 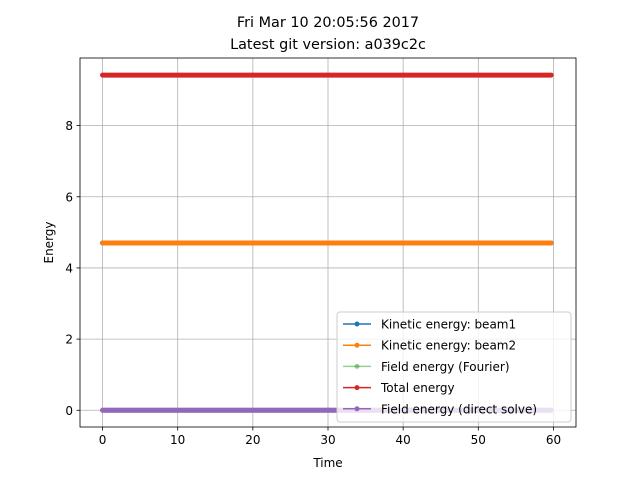 What do you see at coordinates (69, 268) in the screenshot?
I see `y-tick-label: 4` at bounding box center [69, 268].